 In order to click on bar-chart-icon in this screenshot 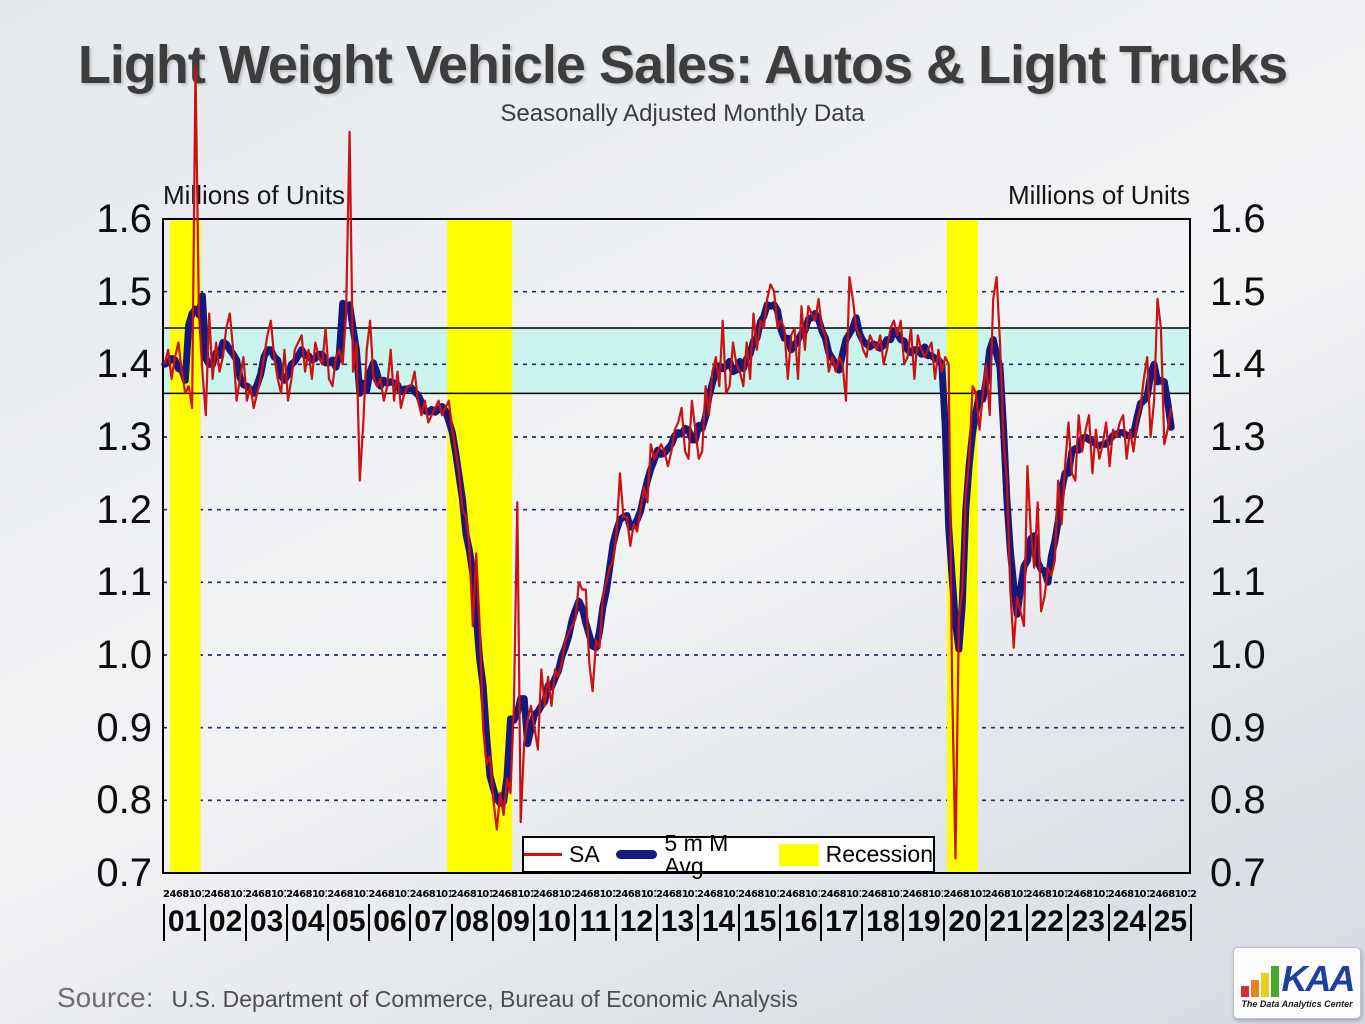, I will do `click(1259, 981)`.